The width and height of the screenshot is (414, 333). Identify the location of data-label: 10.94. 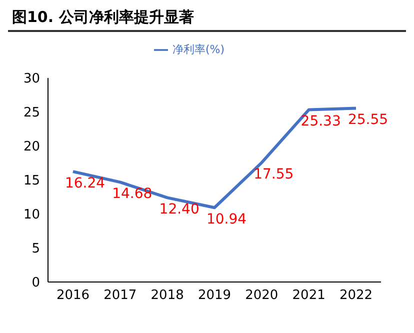
(226, 220).